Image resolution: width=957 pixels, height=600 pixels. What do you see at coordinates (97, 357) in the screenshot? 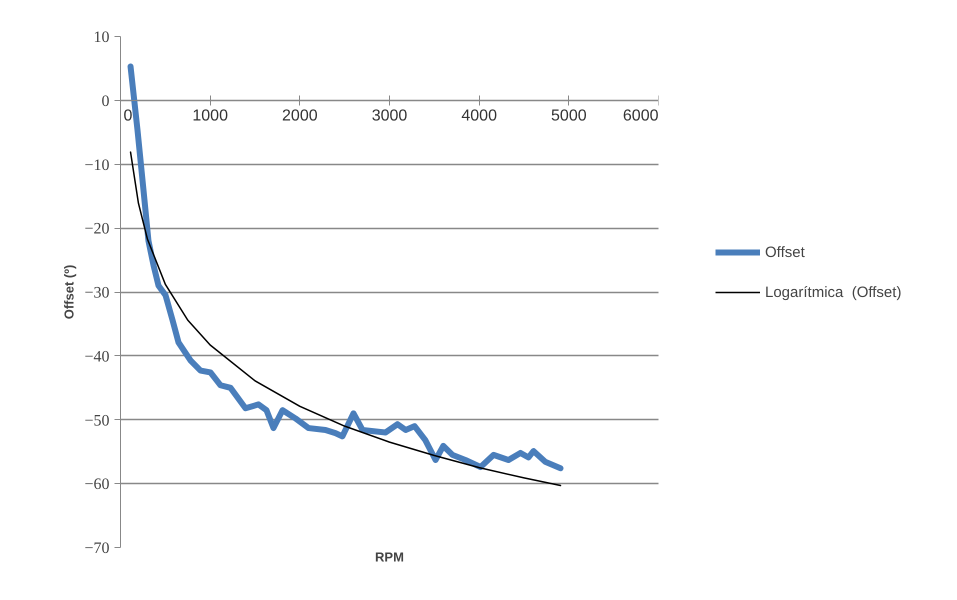
I see `y-tick-label: −40` at bounding box center [97, 357].